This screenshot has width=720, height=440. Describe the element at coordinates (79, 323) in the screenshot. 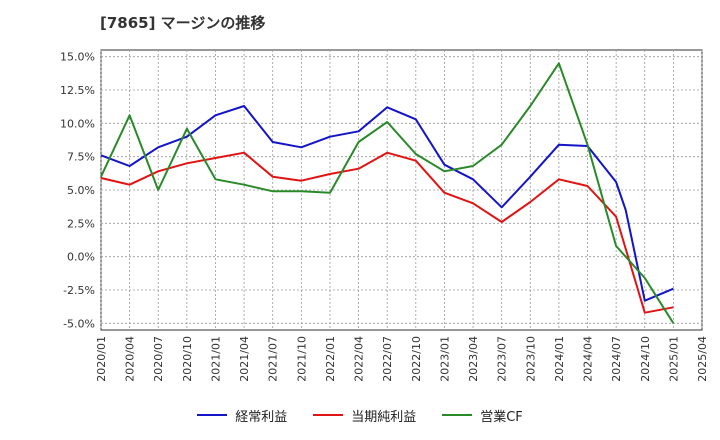

I see `y-tick-label: -5.0%` at that location.